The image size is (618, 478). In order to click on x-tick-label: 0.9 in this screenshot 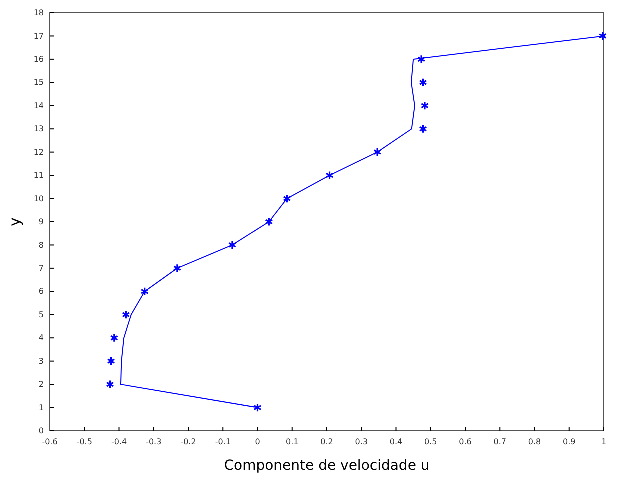, I will do `click(569, 442)`.